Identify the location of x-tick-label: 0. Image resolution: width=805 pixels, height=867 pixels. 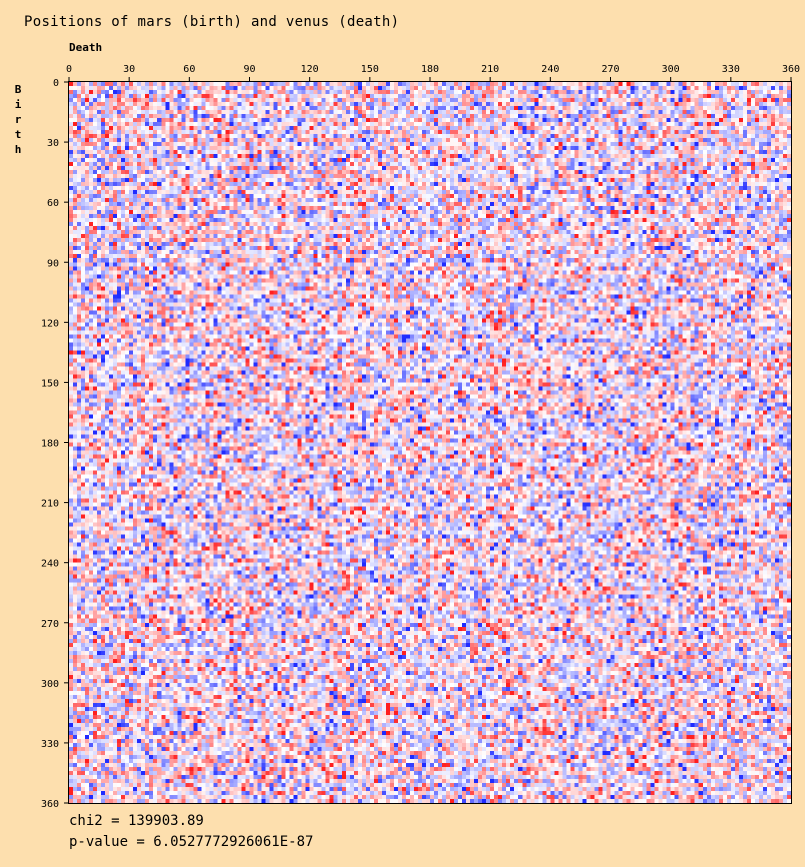
(69, 69).